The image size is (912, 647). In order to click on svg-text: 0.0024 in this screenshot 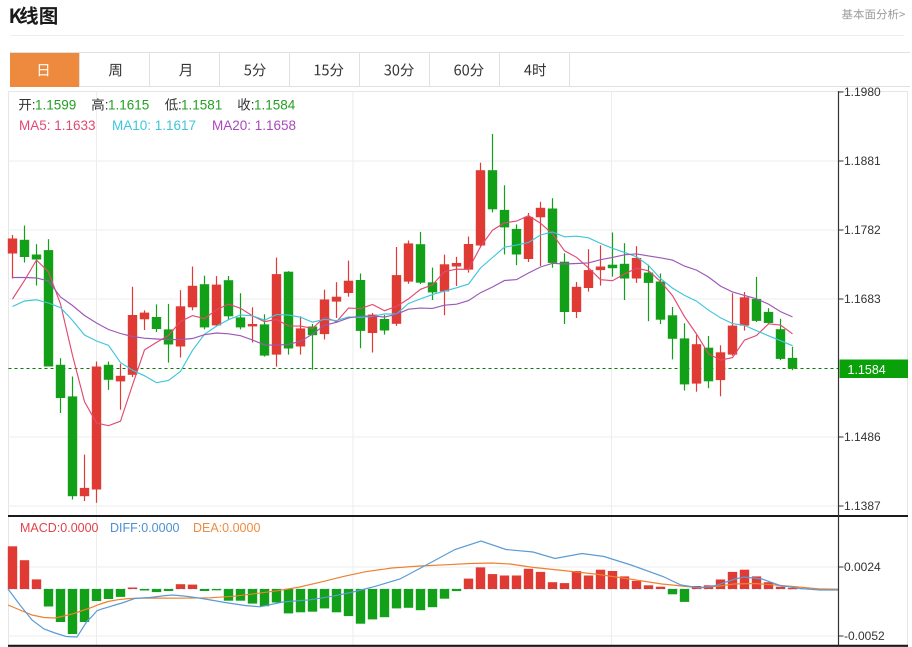, I will do `click(862, 567)`.